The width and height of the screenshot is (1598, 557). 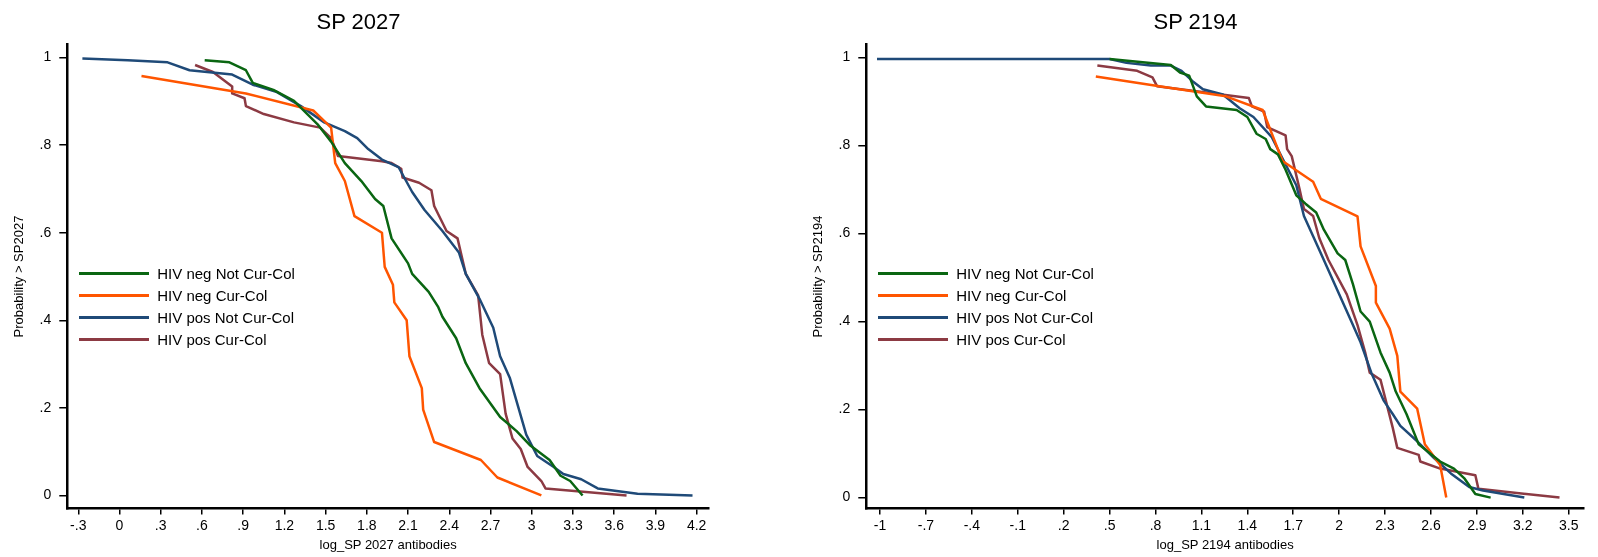 What do you see at coordinates (531, 524) in the screenshot?
I see `x-tick-label: 3` at bounding box center [531, 524].